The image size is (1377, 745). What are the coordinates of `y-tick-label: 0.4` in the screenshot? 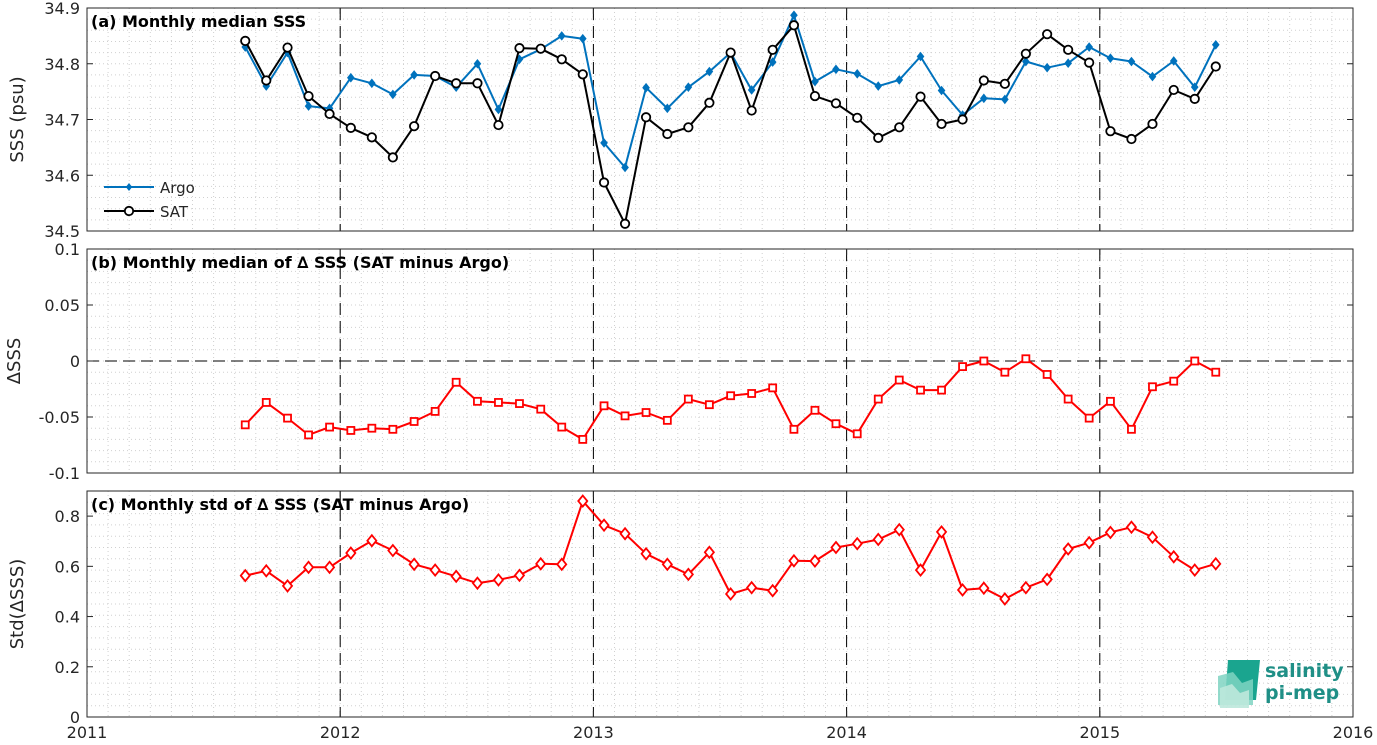 It's located at (67, 617).